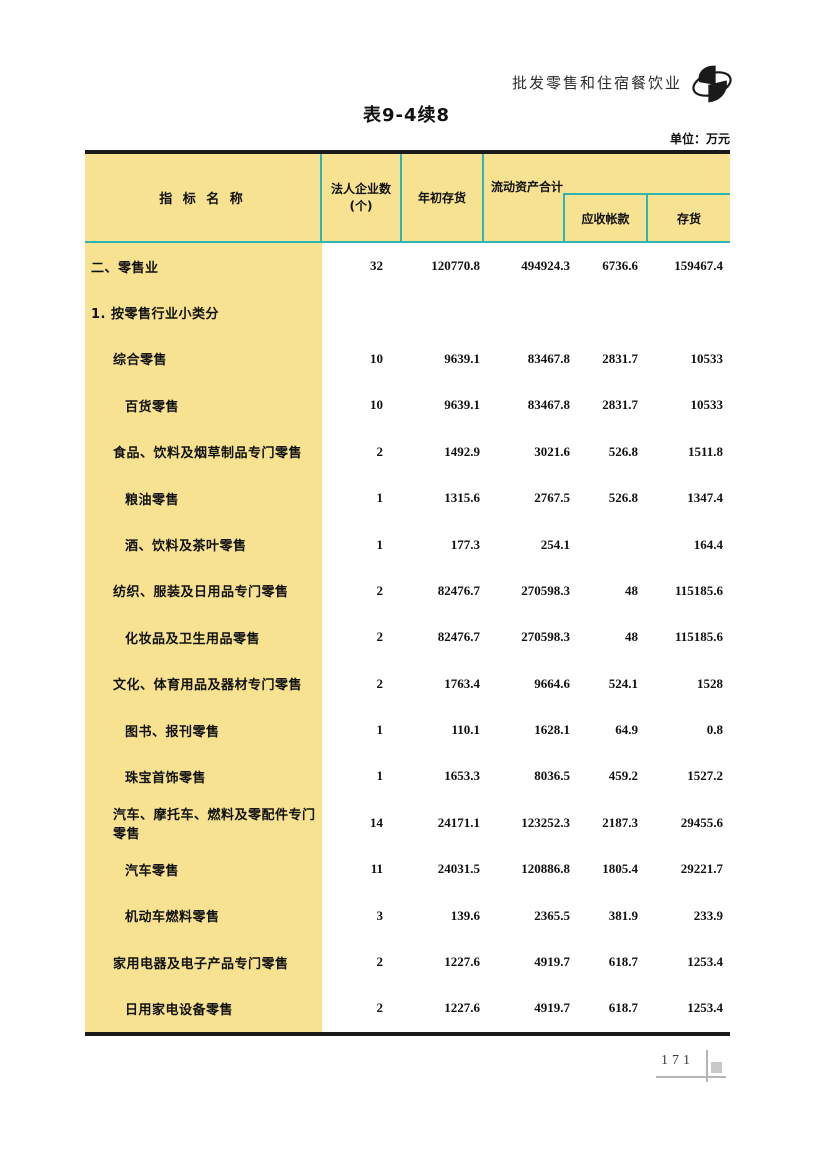  What do you see at coordinates (701, 869) in the screenshot?
I see `cell-inventory: 29221.7` at bounding box center [701, 869].